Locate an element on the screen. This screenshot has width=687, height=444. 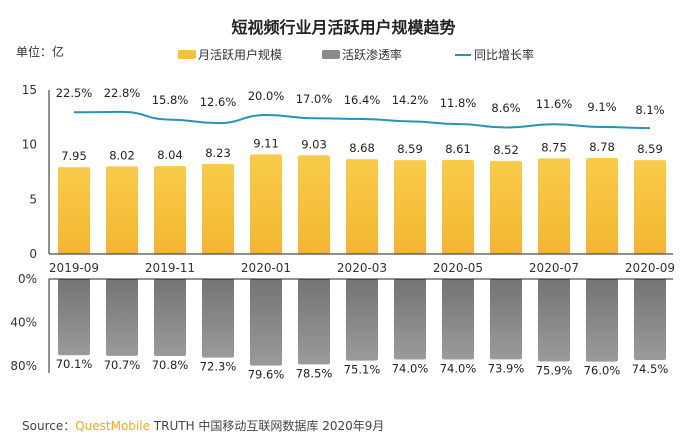
x-tick-label: 2019-09 is located at coordinates (74, 268).